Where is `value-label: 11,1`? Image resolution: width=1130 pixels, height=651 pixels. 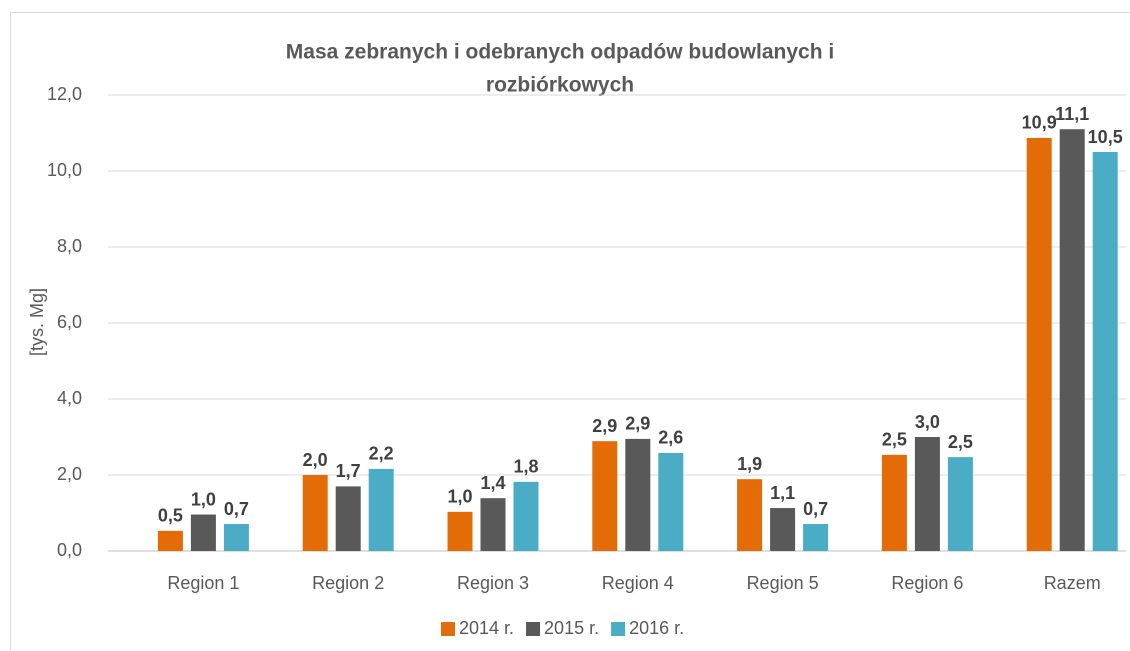 value-label: 11,1 is located at coordinates (1072, 114).